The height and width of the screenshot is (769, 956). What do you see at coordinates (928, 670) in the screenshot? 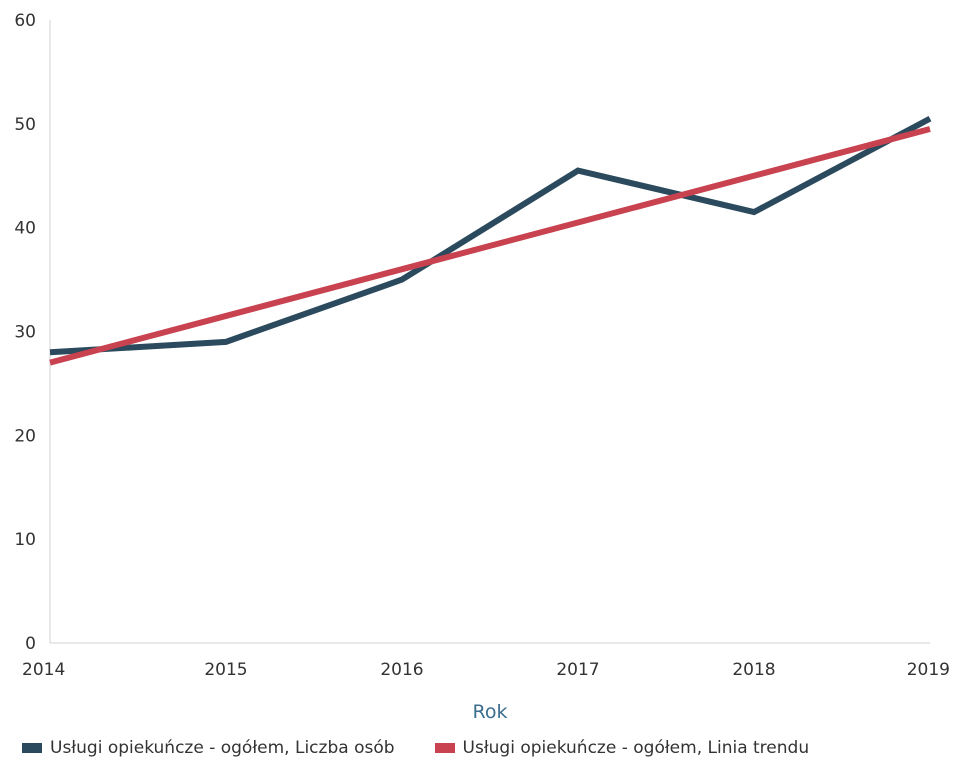
I see `x-tick-label: 2019` at bounding box center [928, 670].